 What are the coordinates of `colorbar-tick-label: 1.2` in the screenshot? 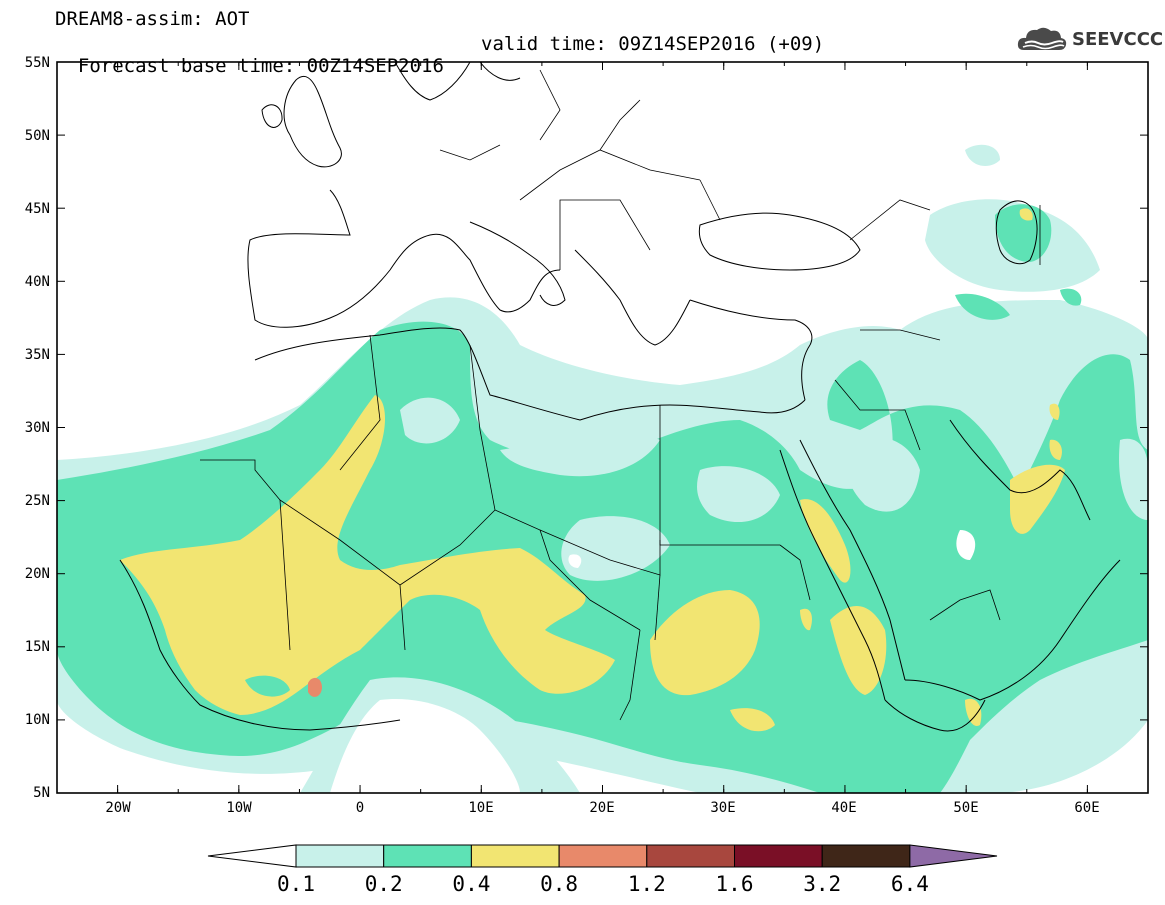 It's located at (647, 884).